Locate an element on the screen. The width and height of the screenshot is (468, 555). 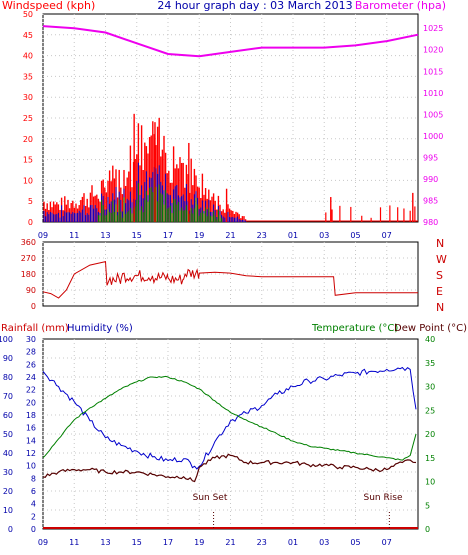
barometer-tick-label: 1000 is located at coordinates (433, 136).